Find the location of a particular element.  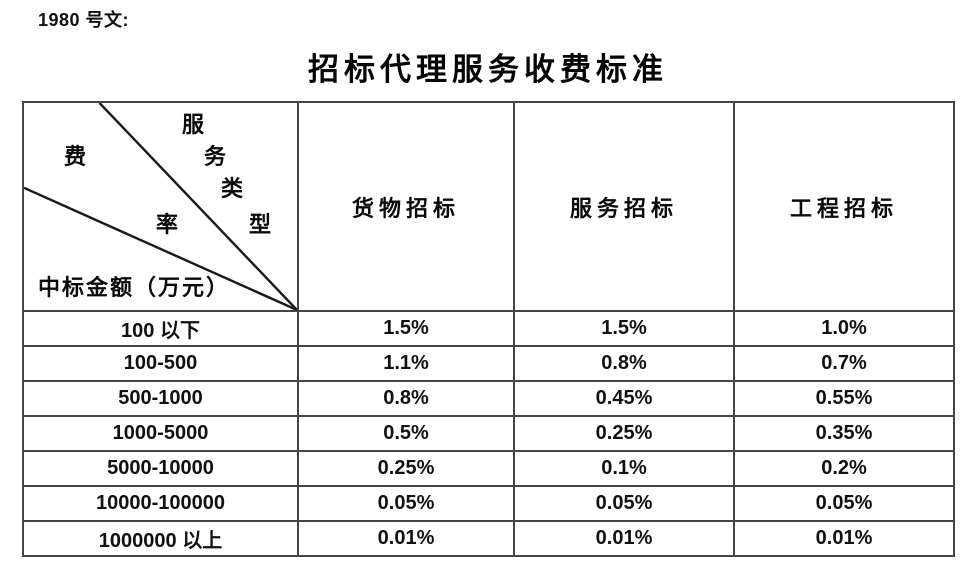

service-rate-cell: 0.01% is located at coordinates (624, 538).